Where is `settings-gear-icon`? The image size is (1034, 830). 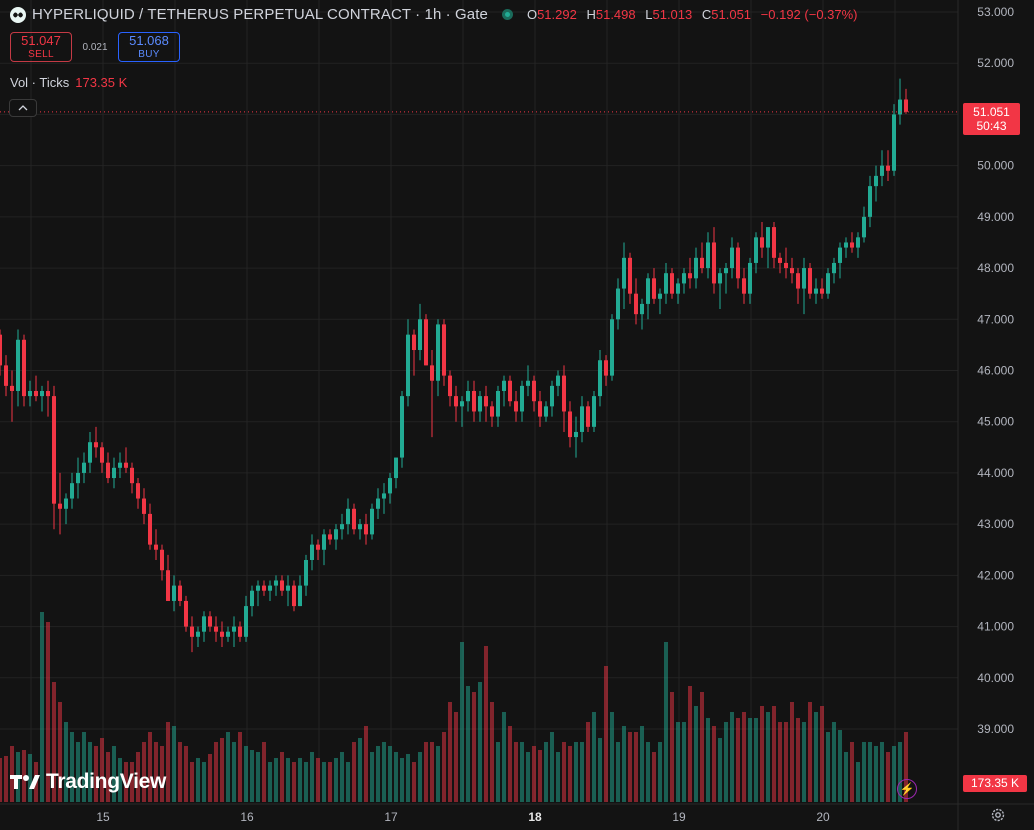 settings-gear-icon is located at coordinates (998, 815).